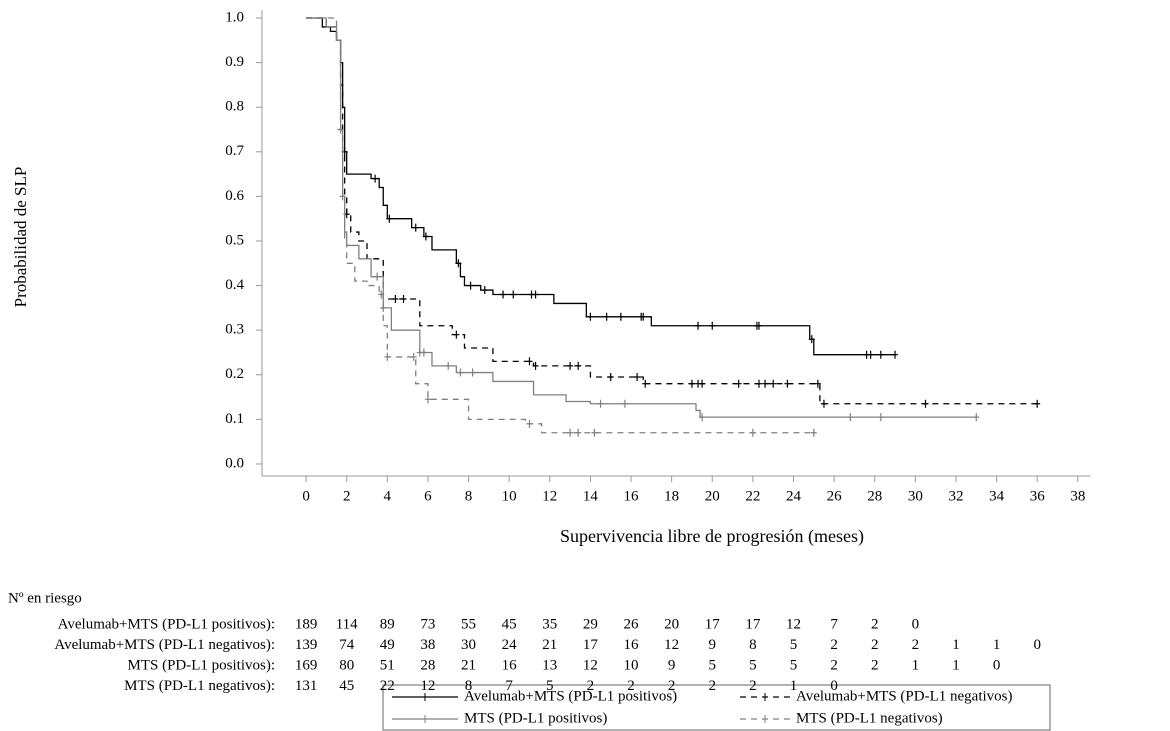  What do you see at coordinates (234, 240) in the screenshot?
I see `y-tick-label: 0.5` at bounding box center [234, 240].